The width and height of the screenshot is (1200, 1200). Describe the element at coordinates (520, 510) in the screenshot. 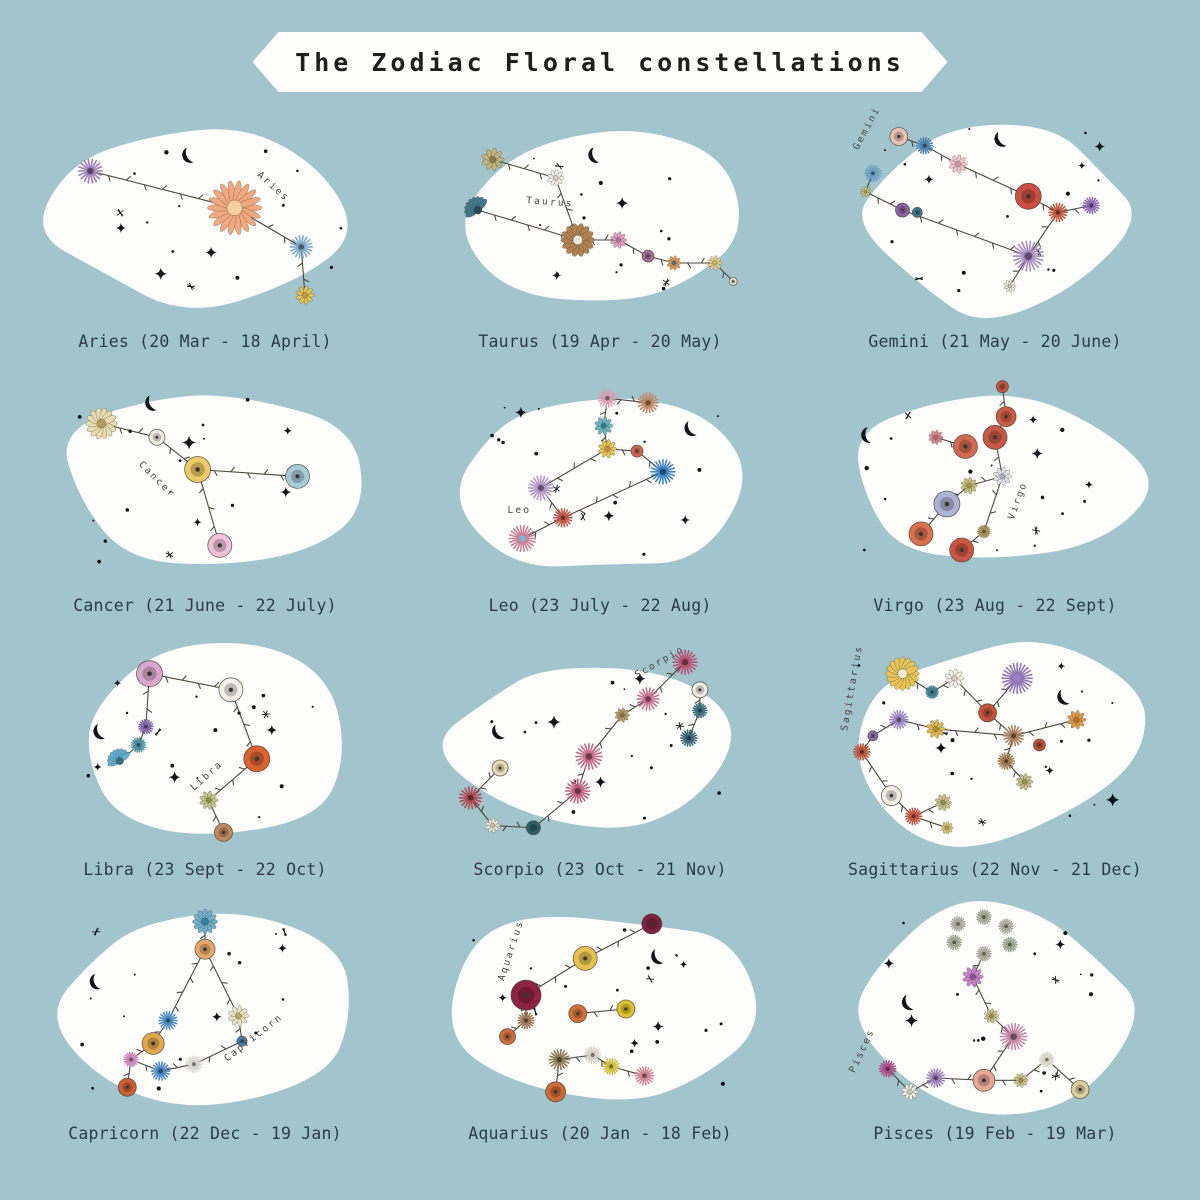

I see `sign-script-label: Leo` at that location.